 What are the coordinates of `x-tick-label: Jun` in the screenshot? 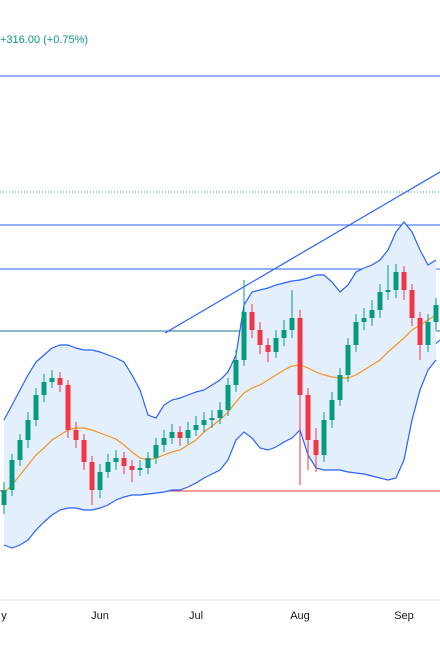 It's located at (100, 616).